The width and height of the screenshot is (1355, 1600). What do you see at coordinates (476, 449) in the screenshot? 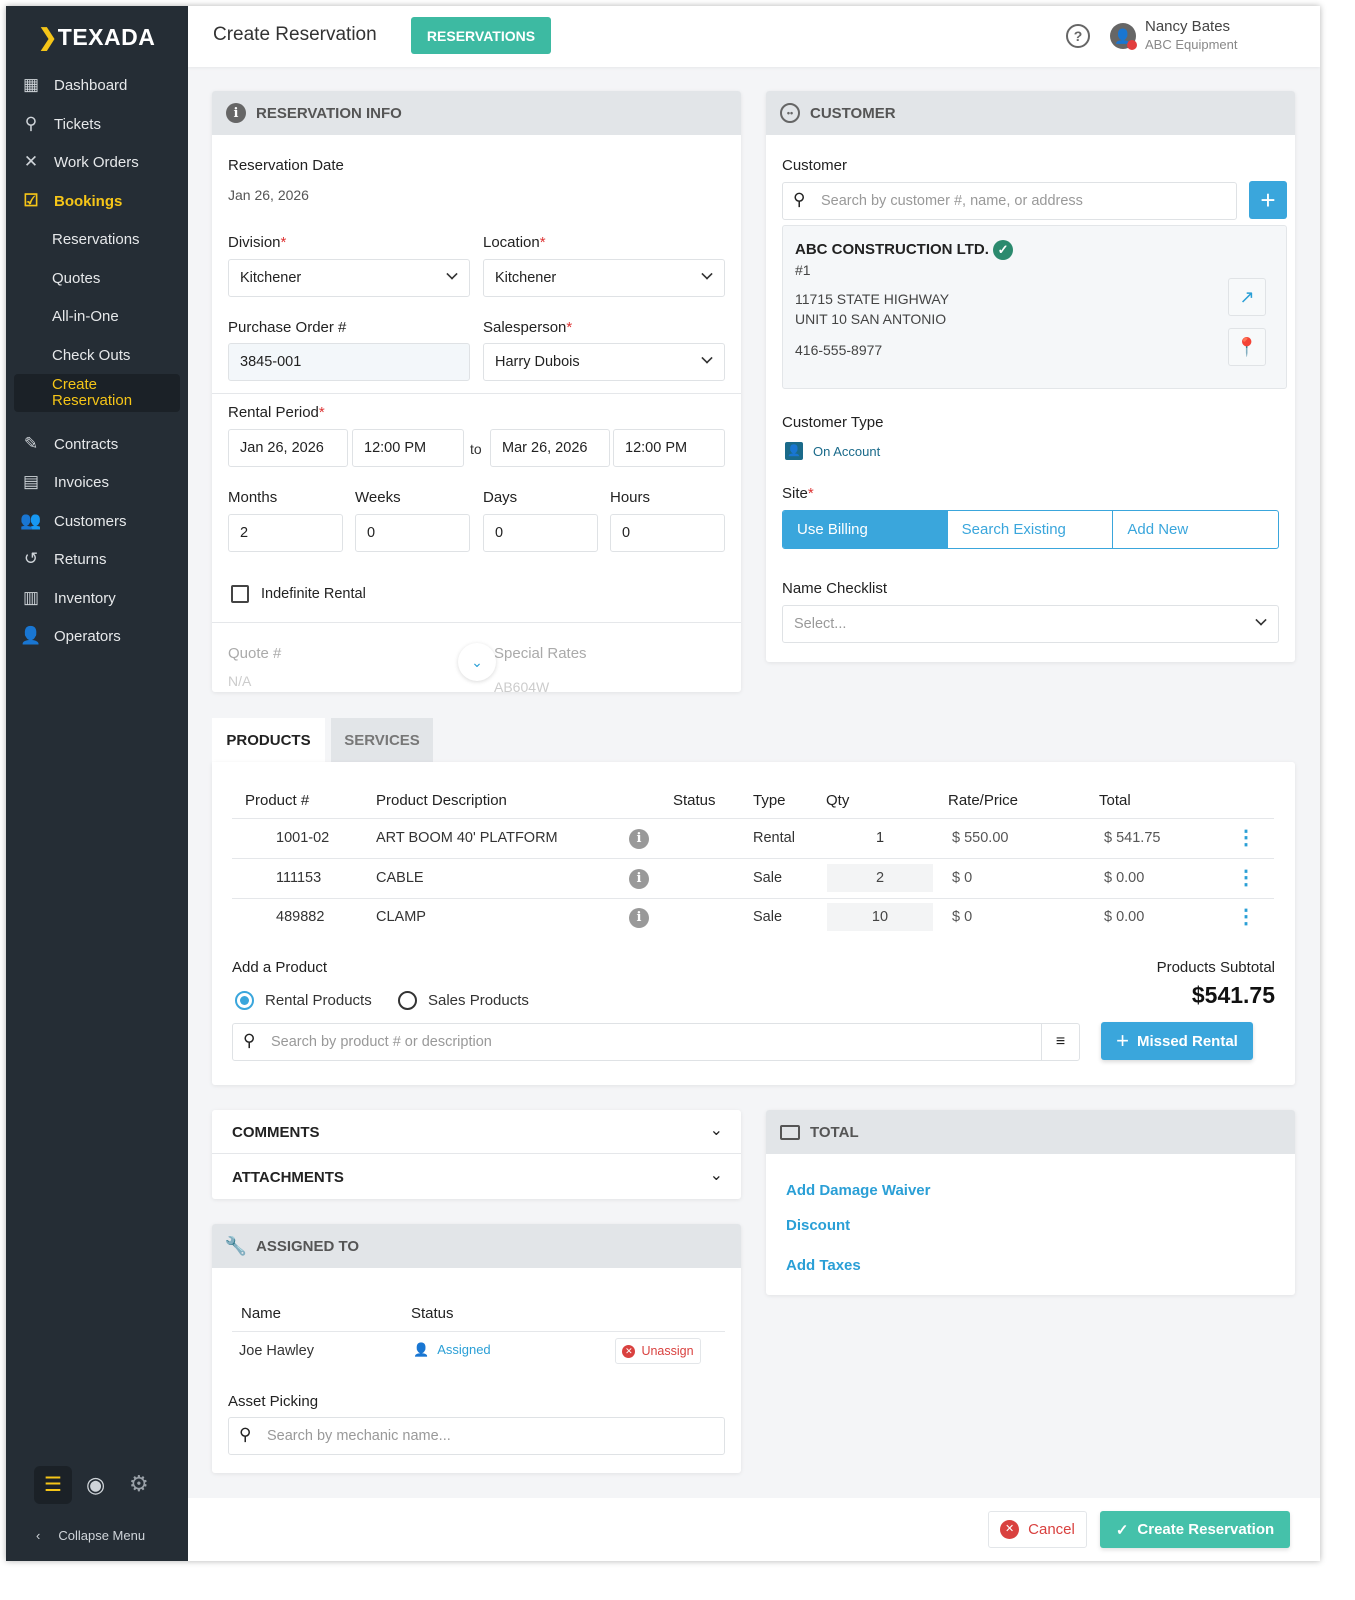
I see `to-label: to` at bounding box center [476, 449].